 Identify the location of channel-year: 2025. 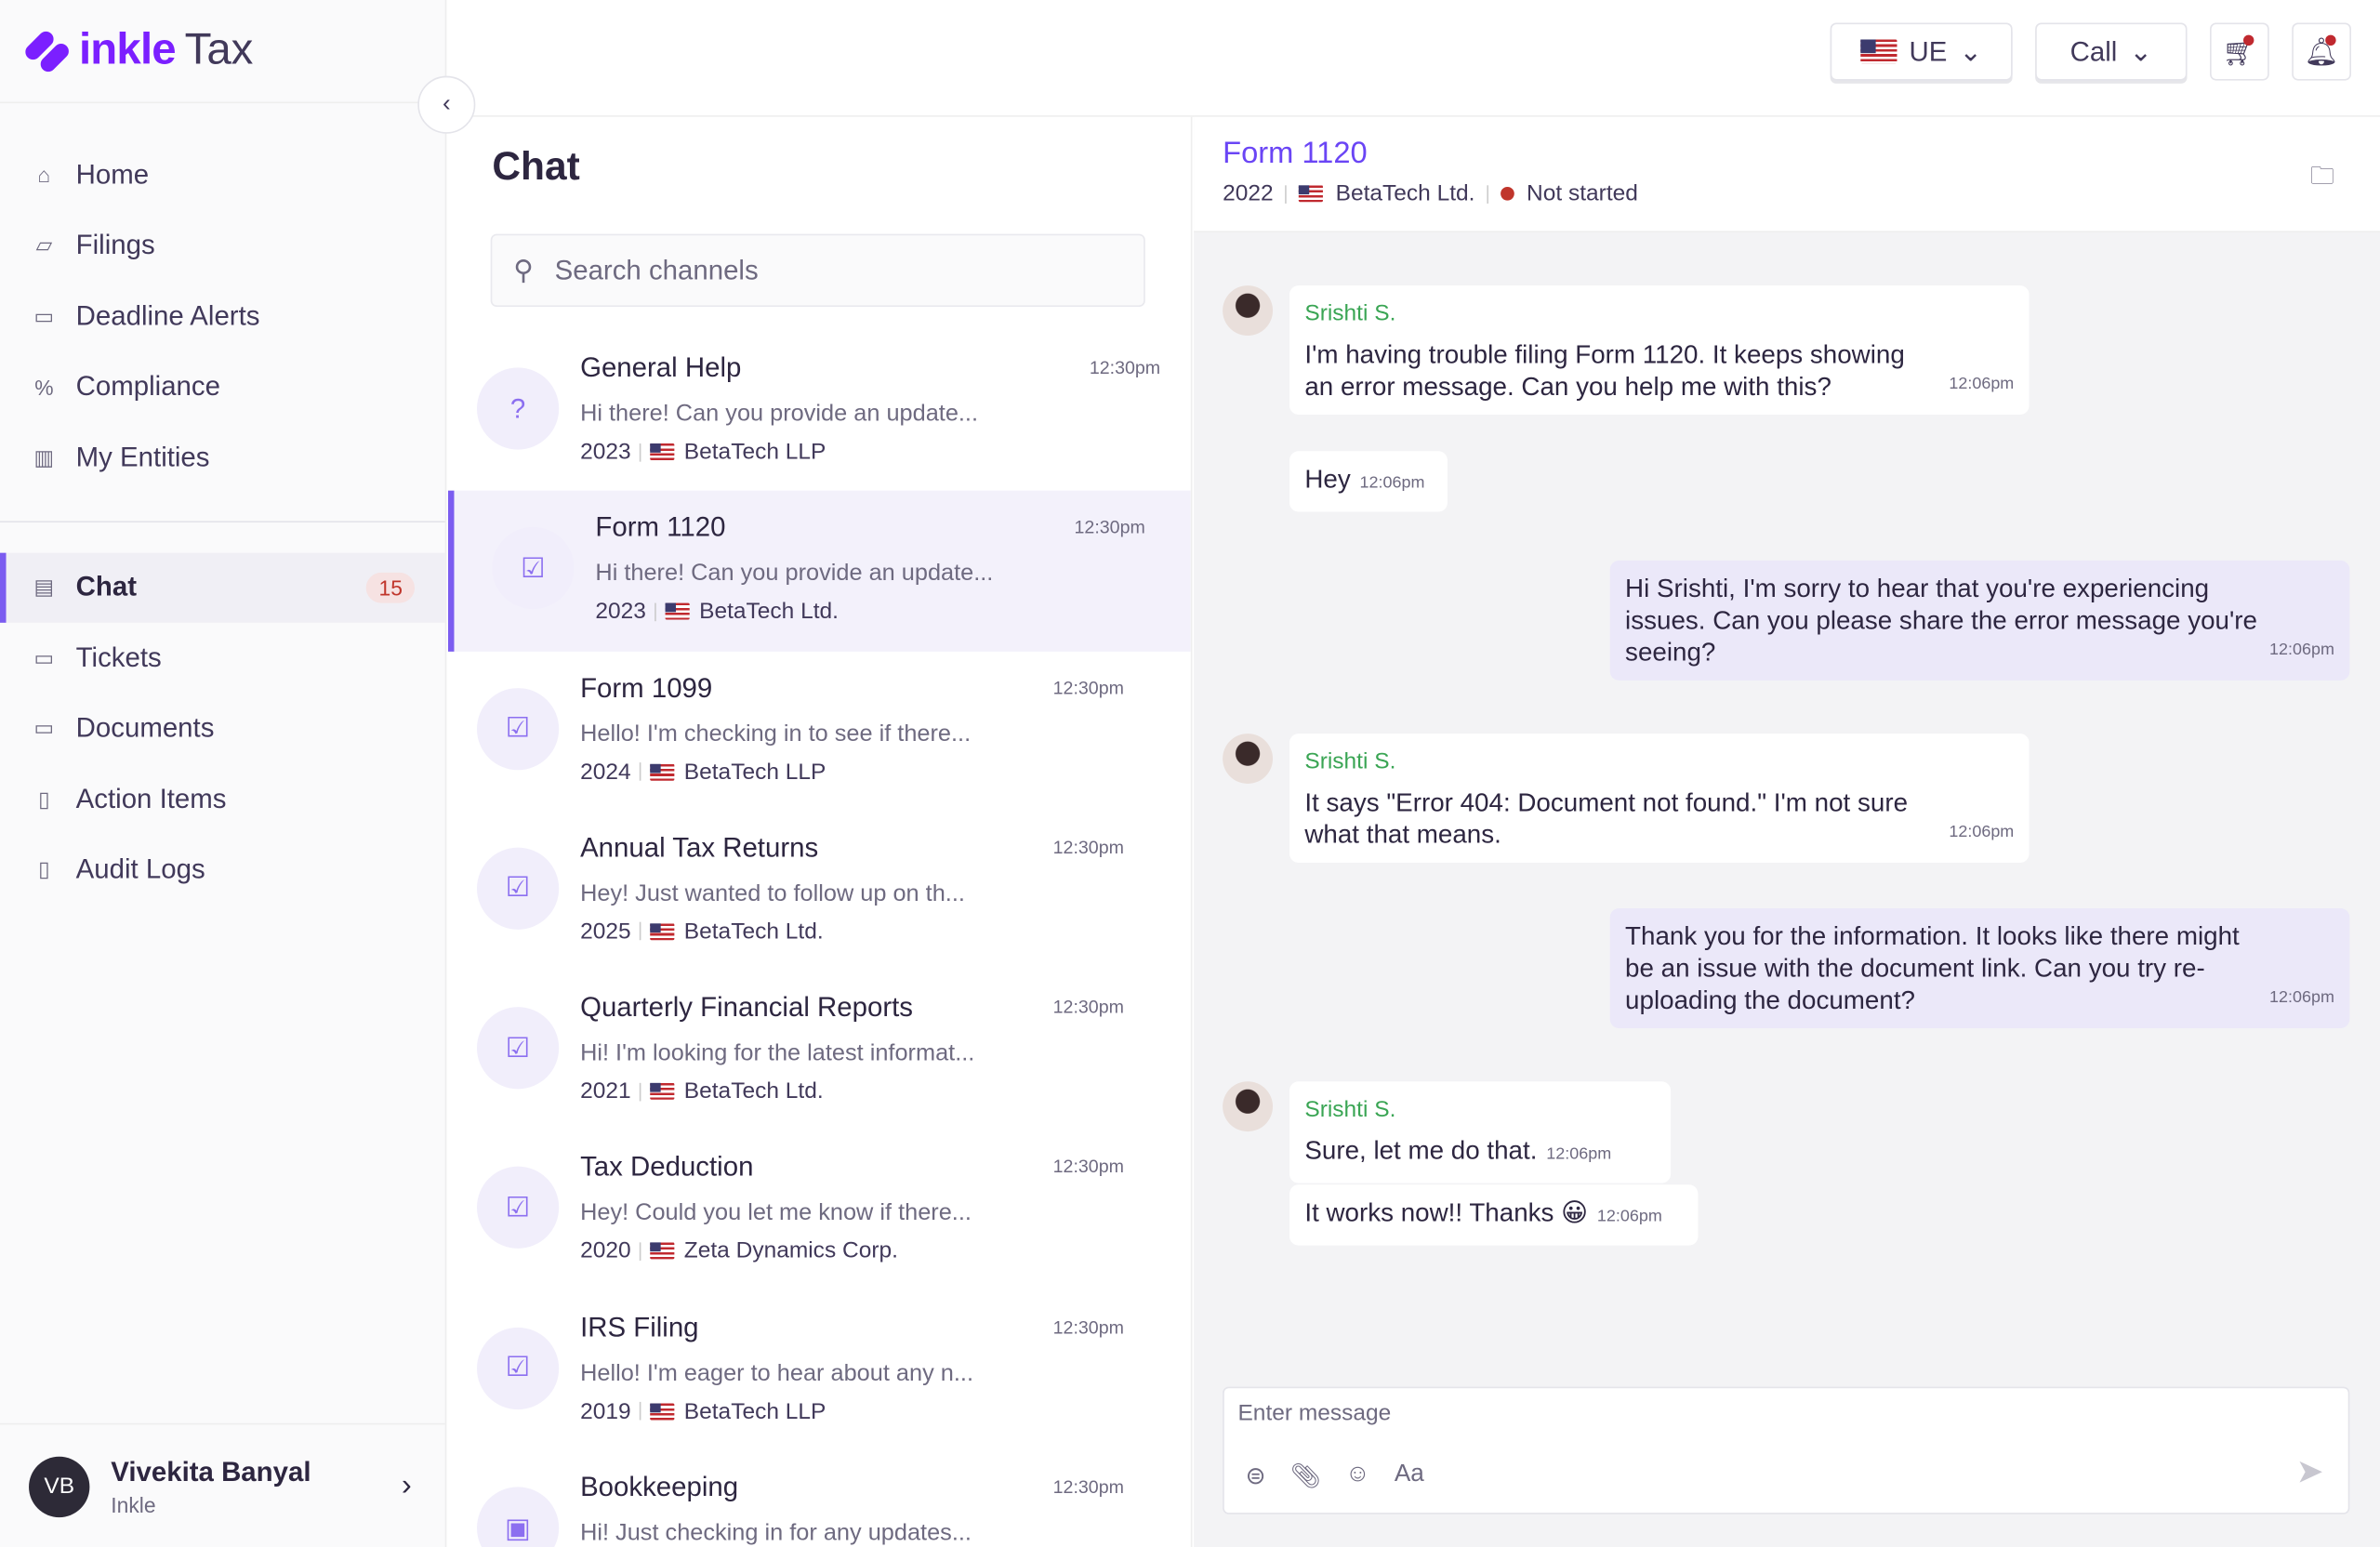
(605, 932).